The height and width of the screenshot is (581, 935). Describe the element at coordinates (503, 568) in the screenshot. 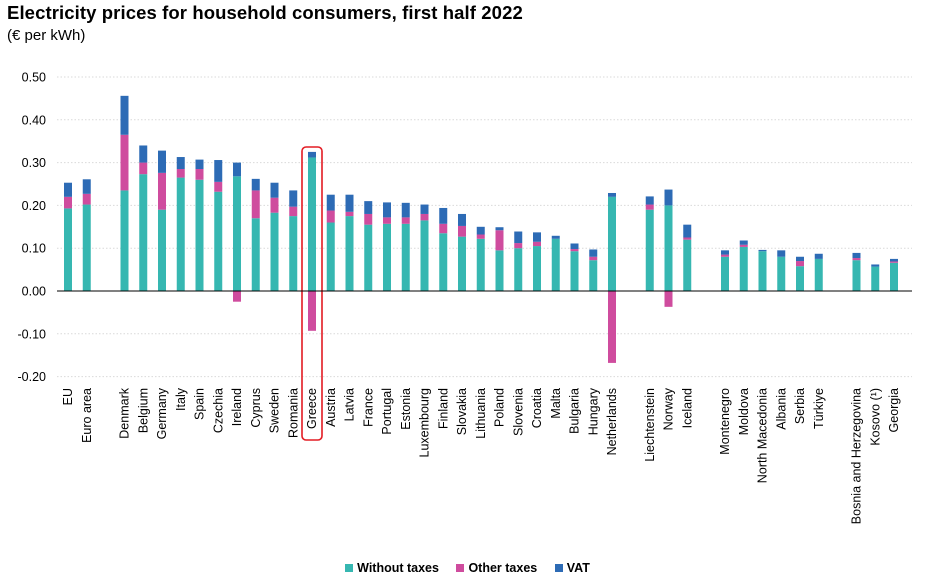

I see `legend-label-other-taxes: Other taxes` at that location.